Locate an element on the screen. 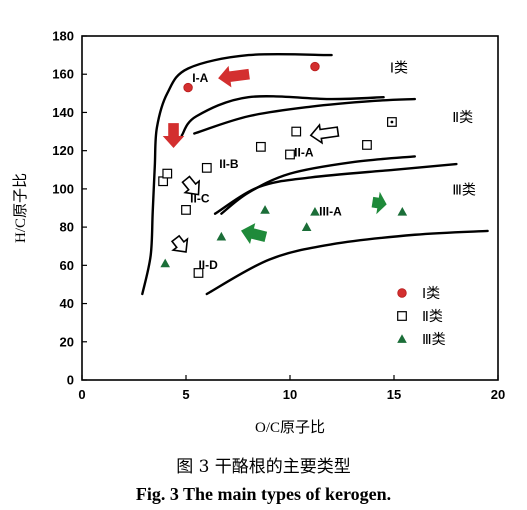 This screenshot has height=510, width=527. subtype-label-6: II-D is located at coordinates (208, 265).